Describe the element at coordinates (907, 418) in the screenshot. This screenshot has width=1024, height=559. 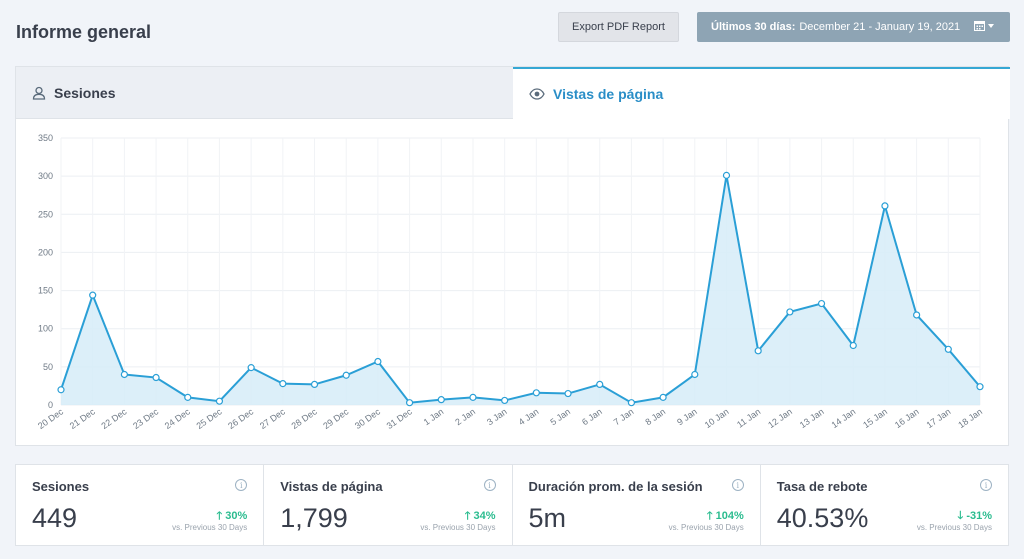
I see `x-tick-label: 16 Jan` at that location.